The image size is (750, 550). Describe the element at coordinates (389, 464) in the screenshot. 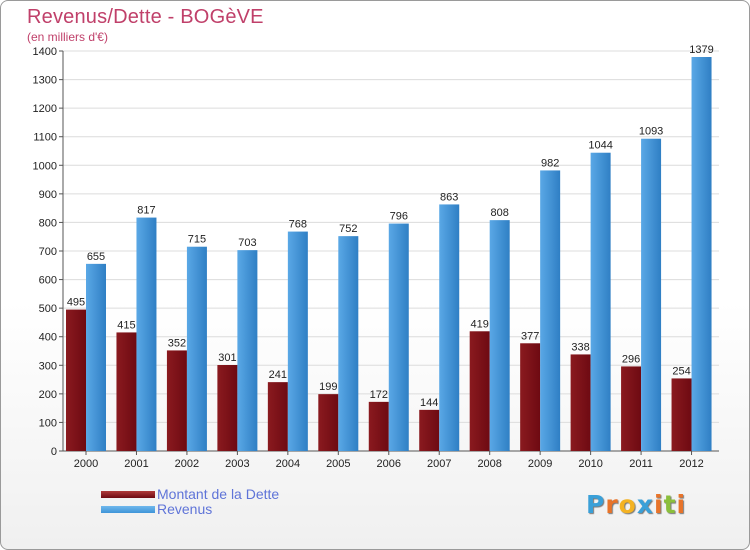

I see `x-tick-label: 2006` at that location.